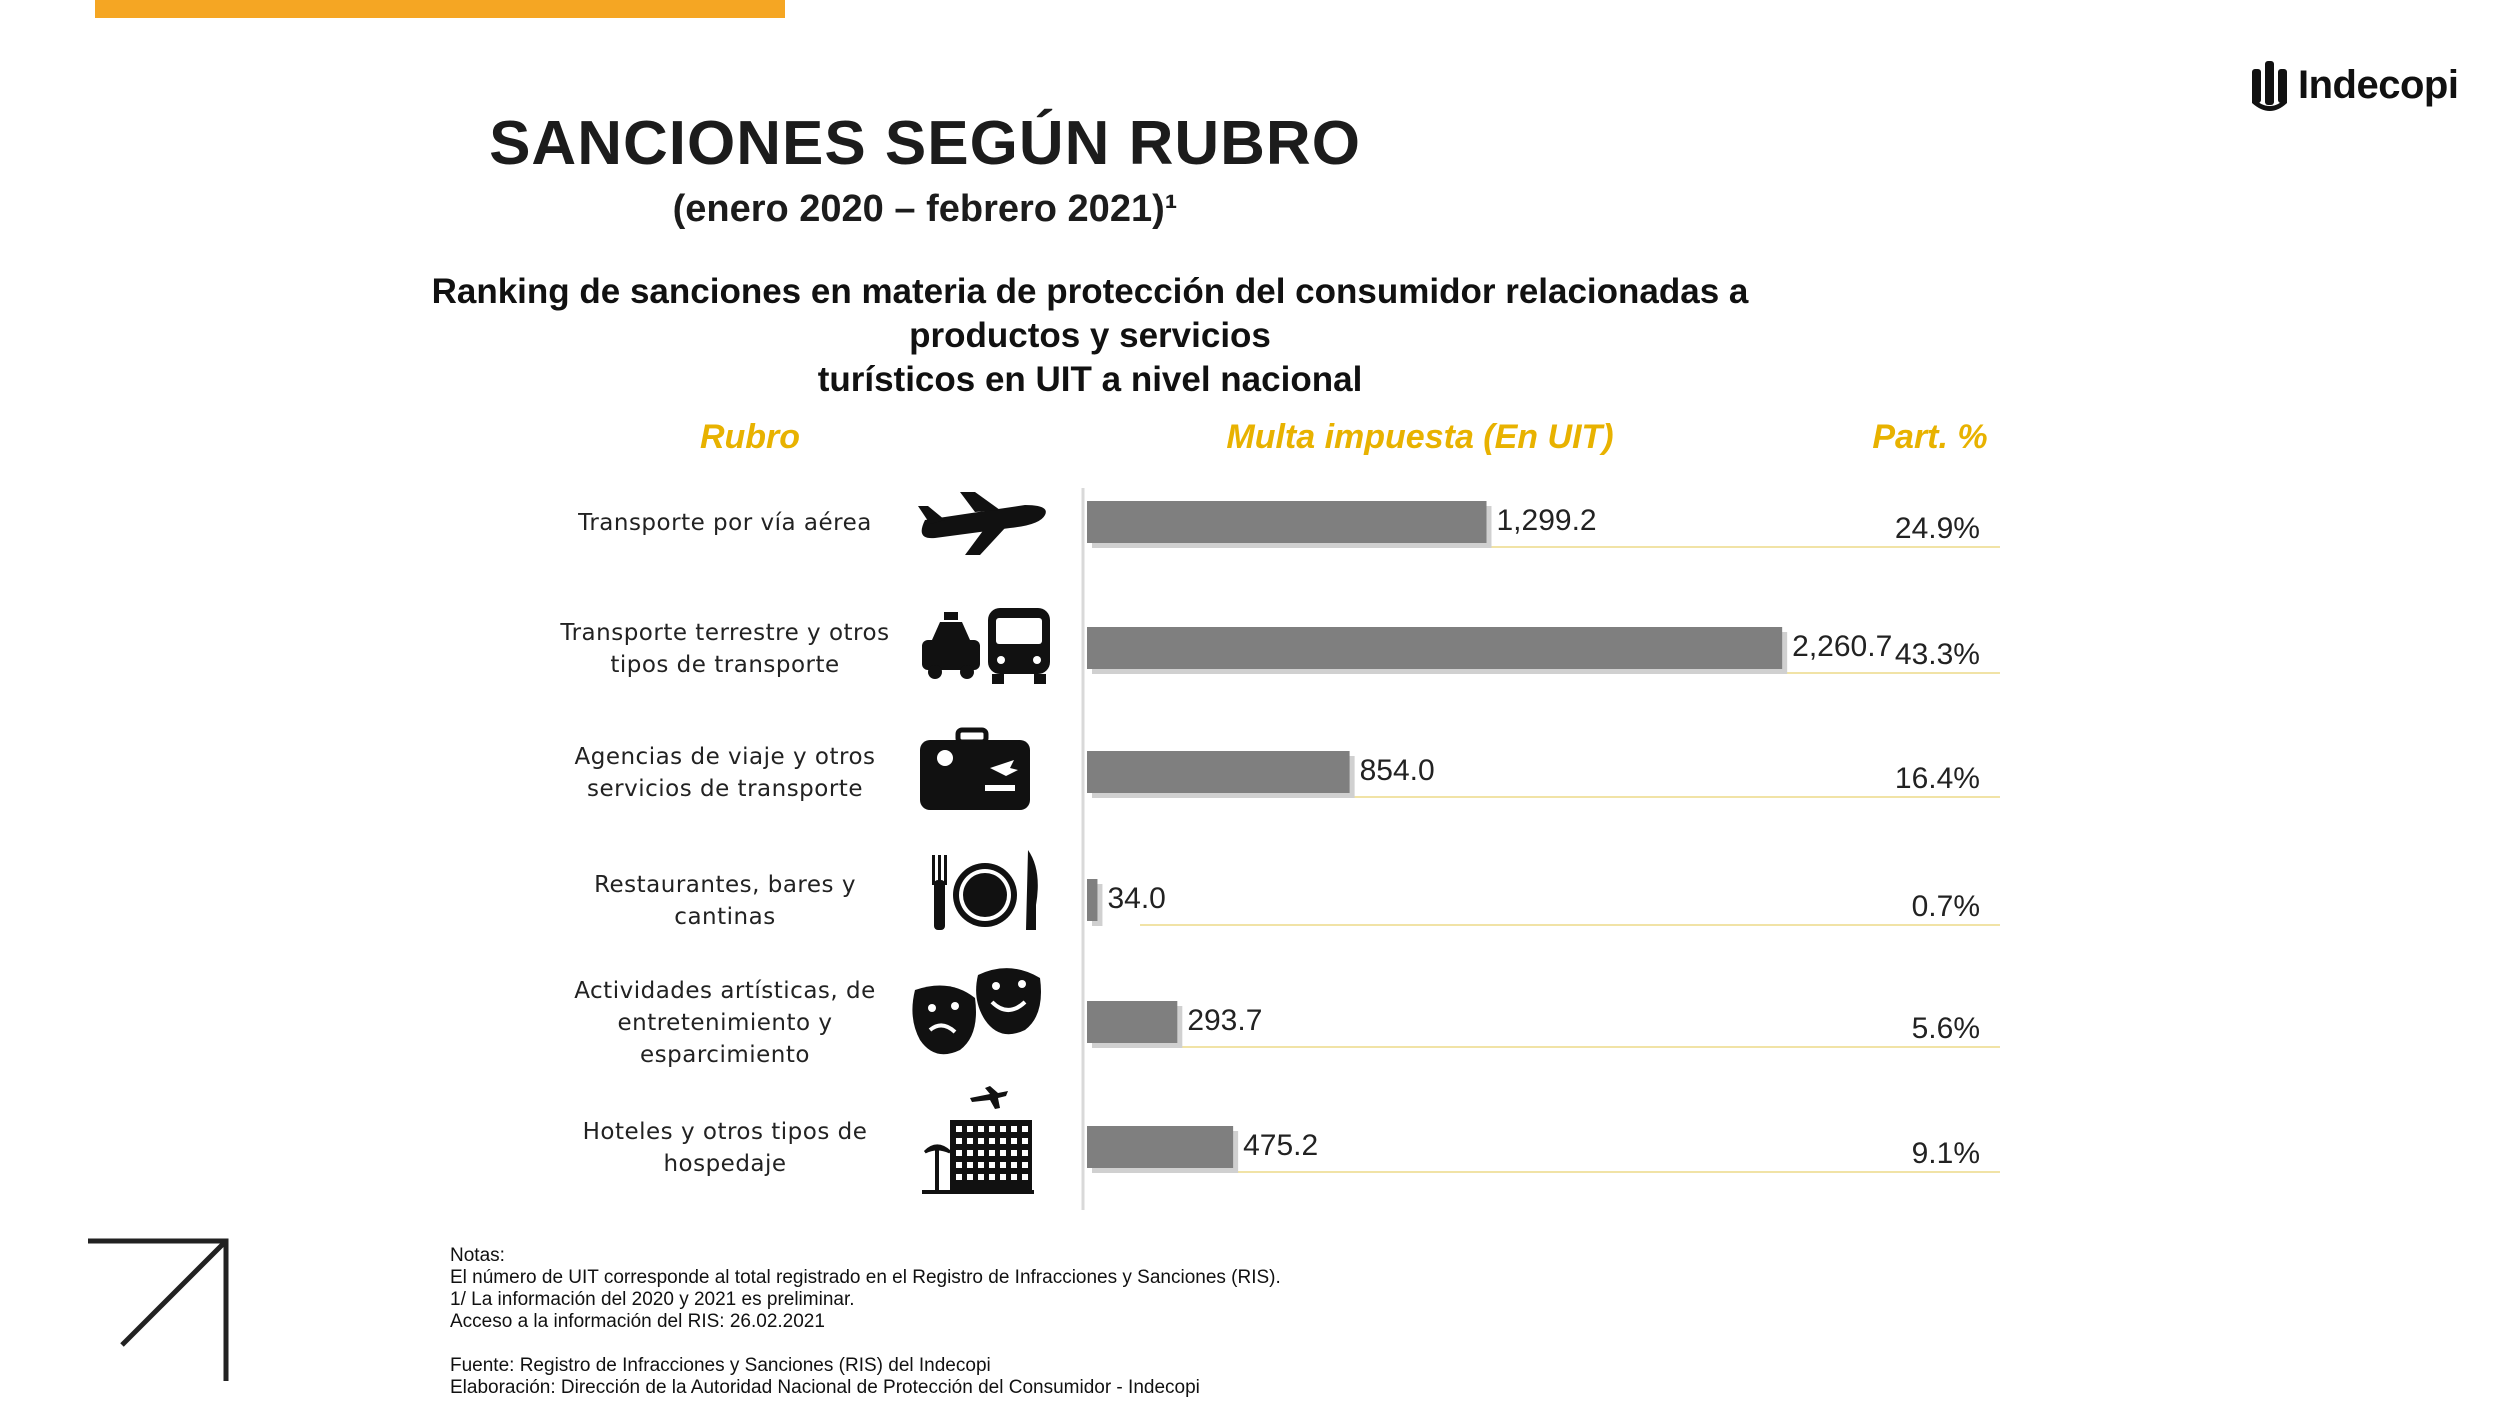  Describe the element at coordinates (1946, 1153) in the screenshot. I see `share-label: 9.1%` at that location.